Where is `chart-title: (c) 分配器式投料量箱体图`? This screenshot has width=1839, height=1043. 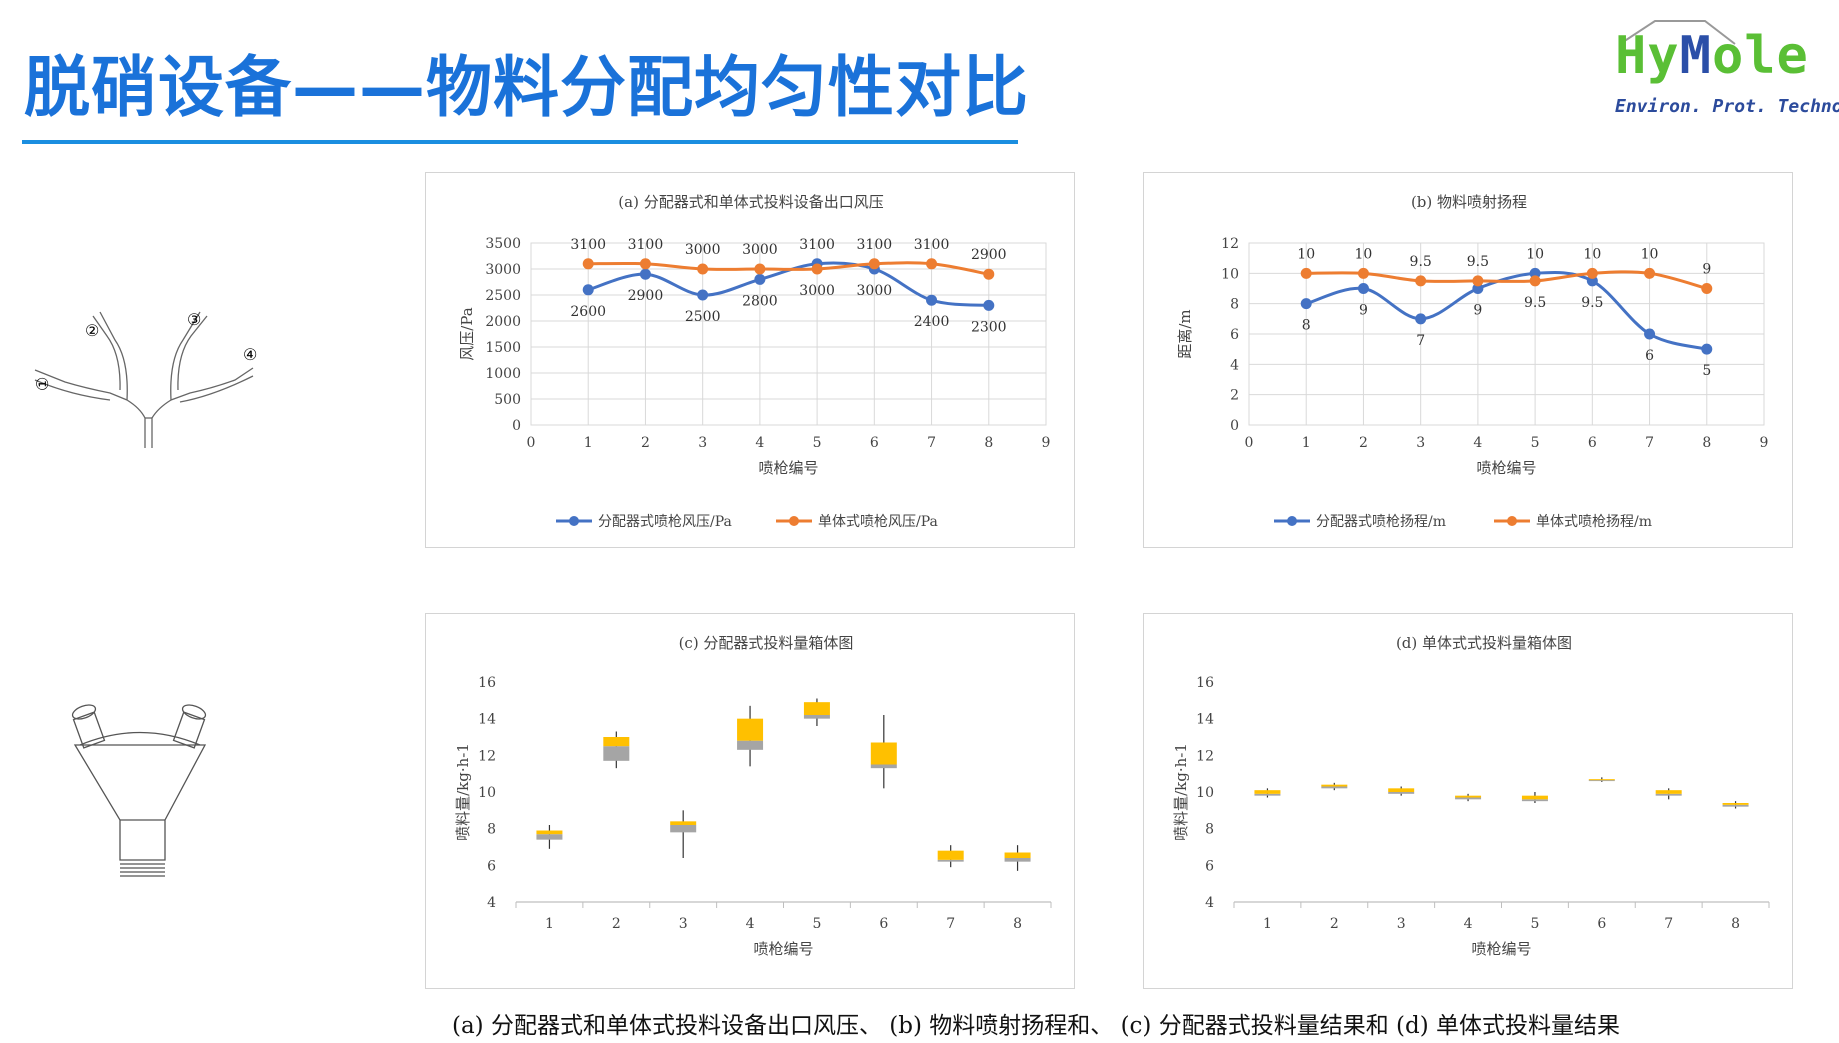
chart-title: (c) 分配器式投料量箱体图 is located at coordinates (766, 643).